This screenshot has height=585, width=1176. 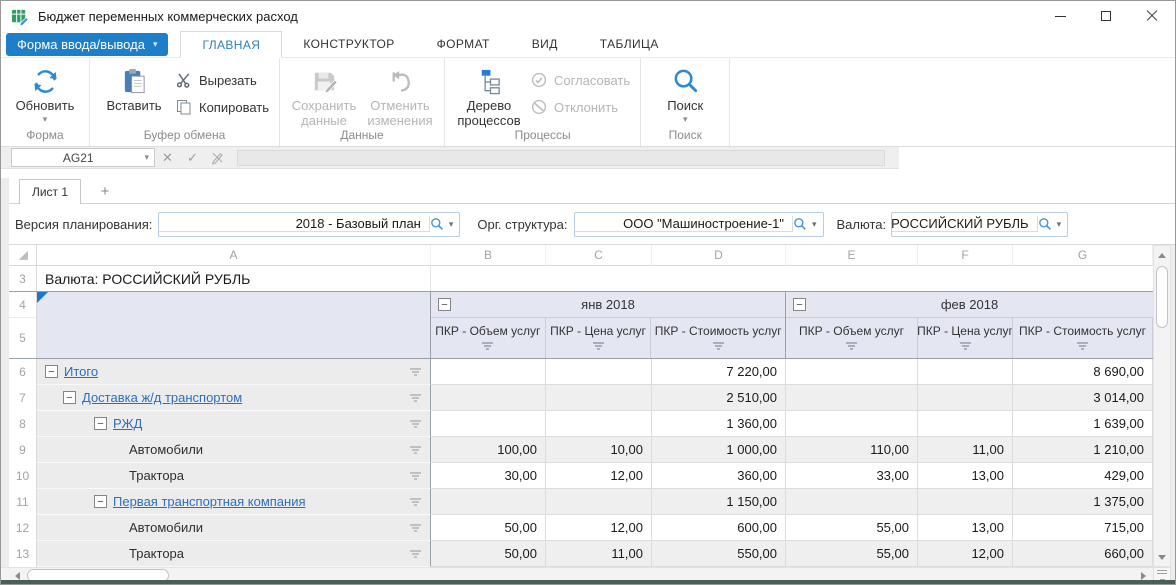 What do you see at coordinates (698, 224) in the screenshot?
I see `org-structure-filter: ООО "Машиностроение-1" ▾` at bounding box center [698, 224].